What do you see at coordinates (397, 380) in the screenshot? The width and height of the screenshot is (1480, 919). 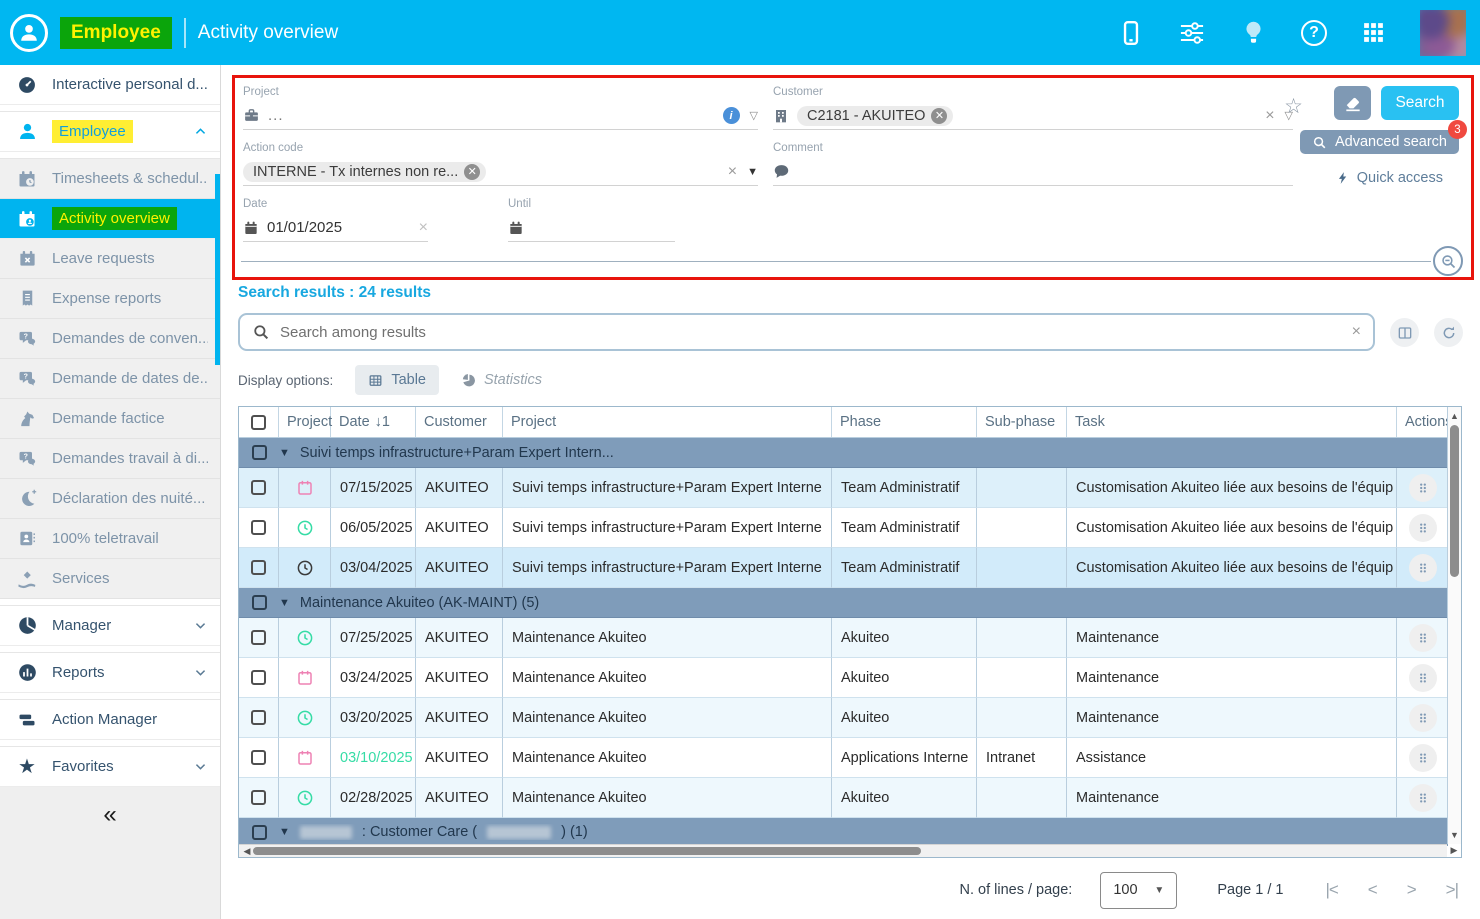 I see `table-view-button: Table` at bounding box center [397, 380].